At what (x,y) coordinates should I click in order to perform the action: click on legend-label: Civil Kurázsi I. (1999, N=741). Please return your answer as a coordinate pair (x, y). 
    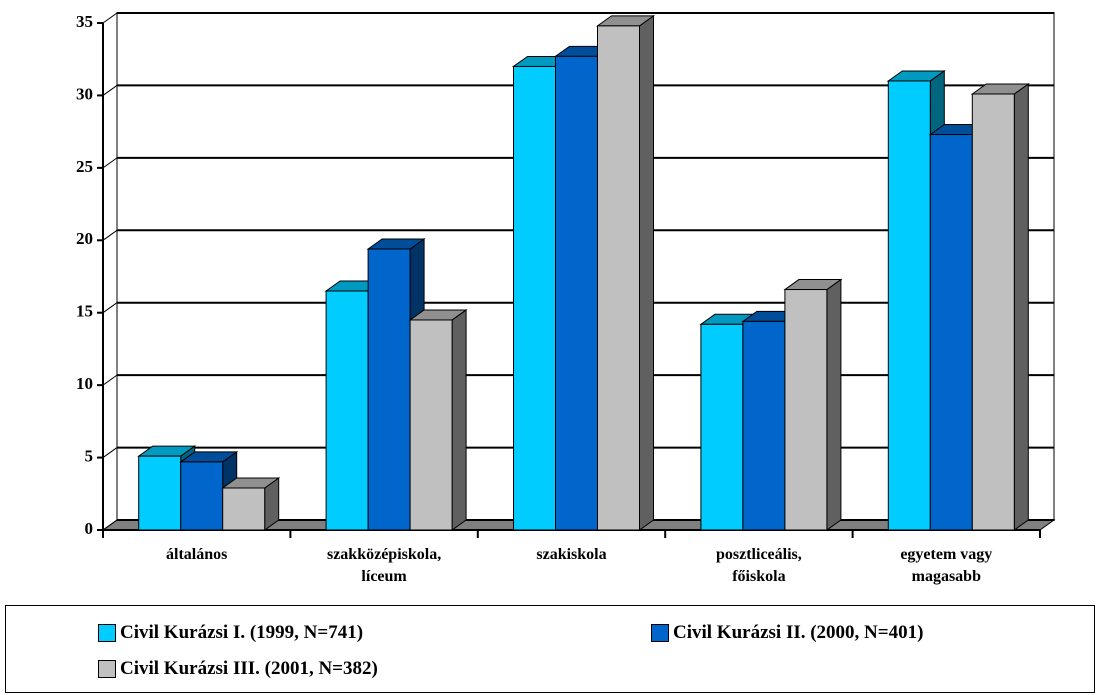
    Looking at the image, I should click on (242, 632).